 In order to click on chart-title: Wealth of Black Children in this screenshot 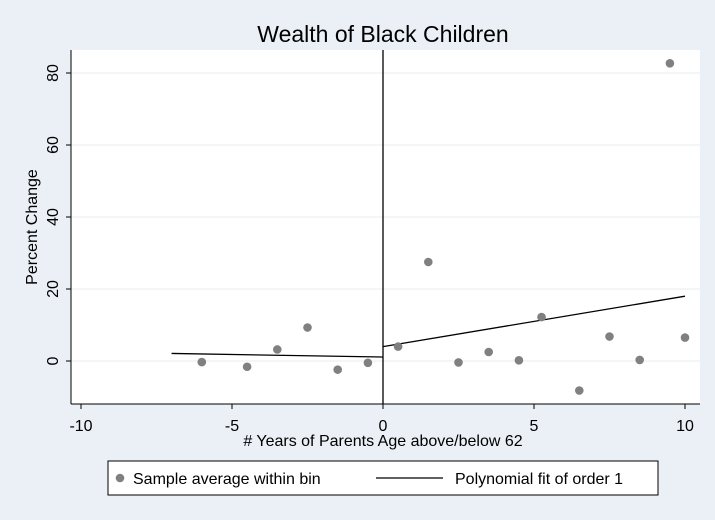, I will do `click(382, 34)`.